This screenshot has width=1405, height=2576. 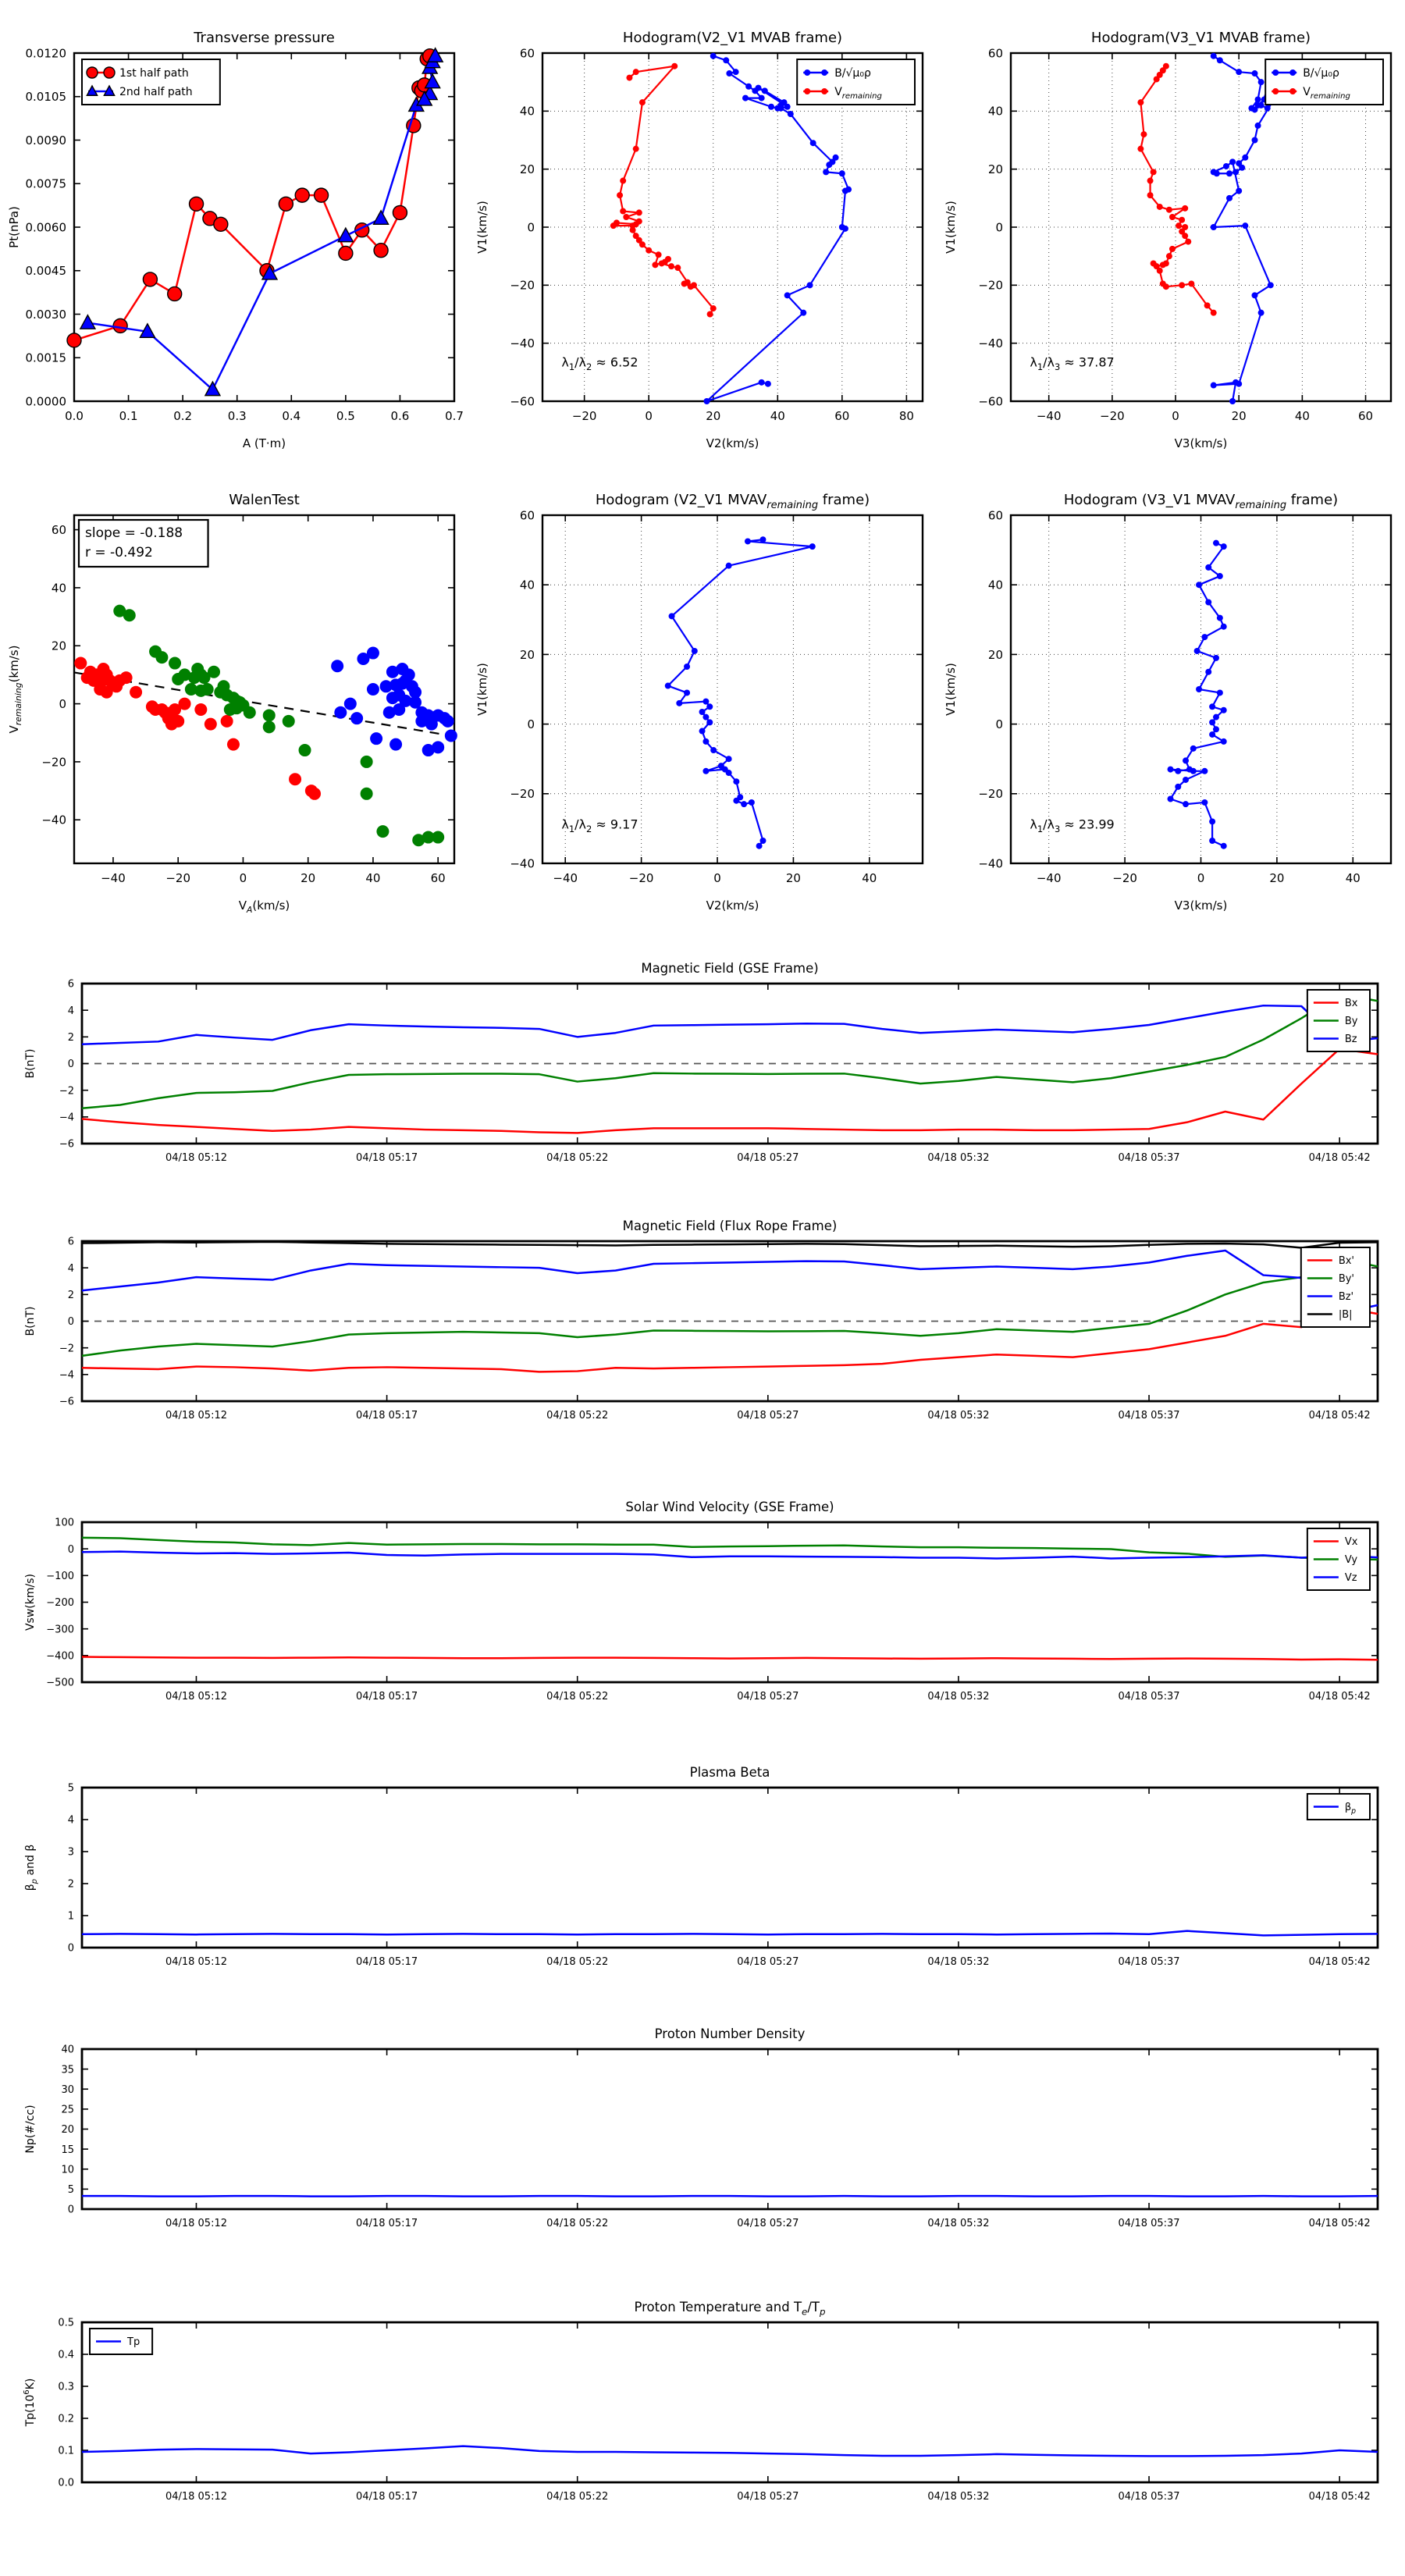 What do you see at coordinates (30, 2129) in the screenshot?
I see `y-axis-label: Np(#/cc)` at bounding box center [30, 2129].